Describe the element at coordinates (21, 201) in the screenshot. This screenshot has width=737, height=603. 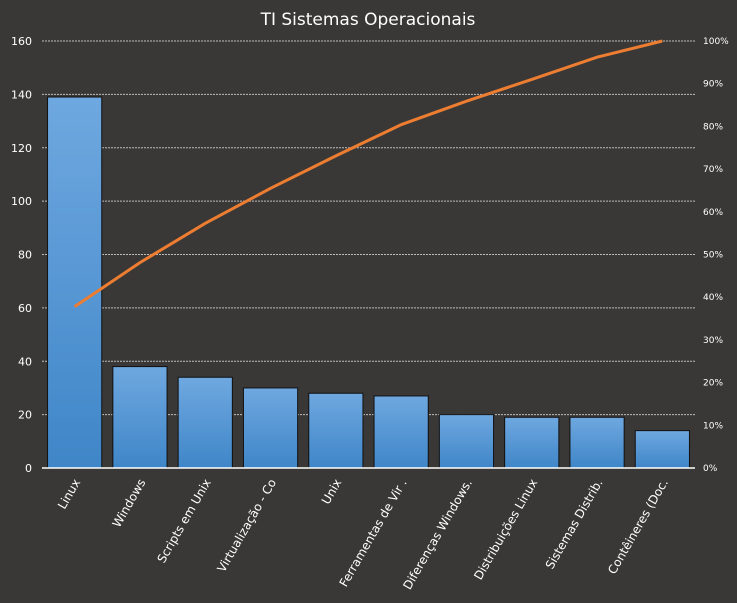
I see `y-tick-label: 100` at that location.